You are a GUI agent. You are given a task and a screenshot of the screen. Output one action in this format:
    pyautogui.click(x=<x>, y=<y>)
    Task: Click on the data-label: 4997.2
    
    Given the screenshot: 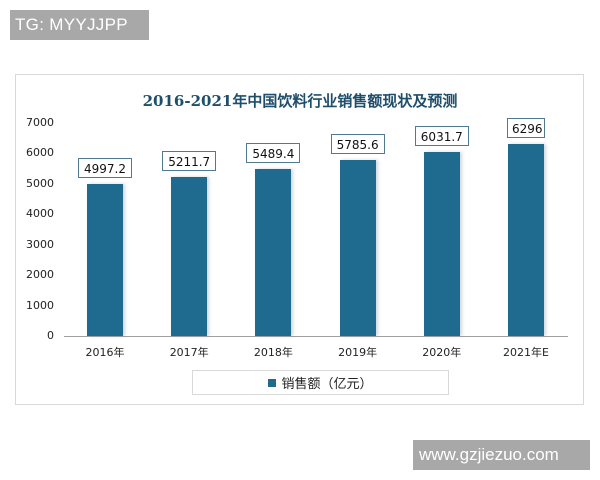 What is the action you would take?
    pyautogui.click(x=105, y=167)
    